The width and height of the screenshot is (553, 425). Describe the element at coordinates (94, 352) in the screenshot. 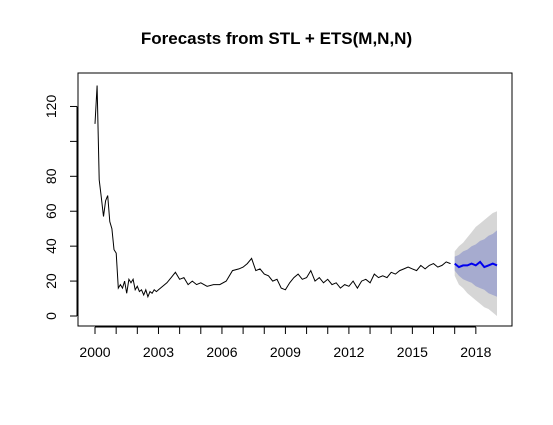

I see `x-tick-label: 2000` at that location.